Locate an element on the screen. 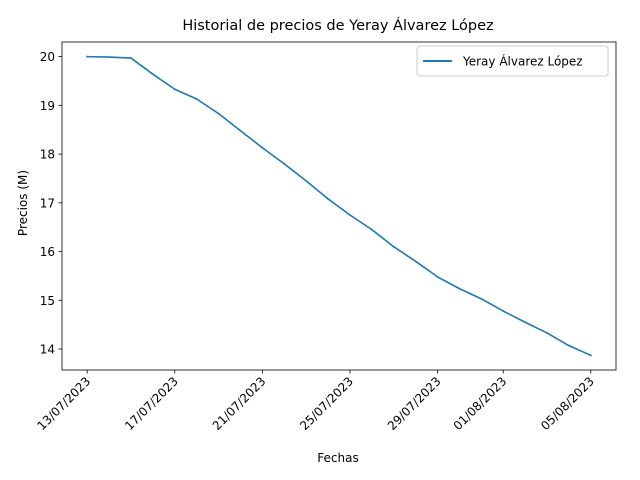 This screenshot has width=640, height=480. y-tick-label: 17 is located at coordinates (47, 203).